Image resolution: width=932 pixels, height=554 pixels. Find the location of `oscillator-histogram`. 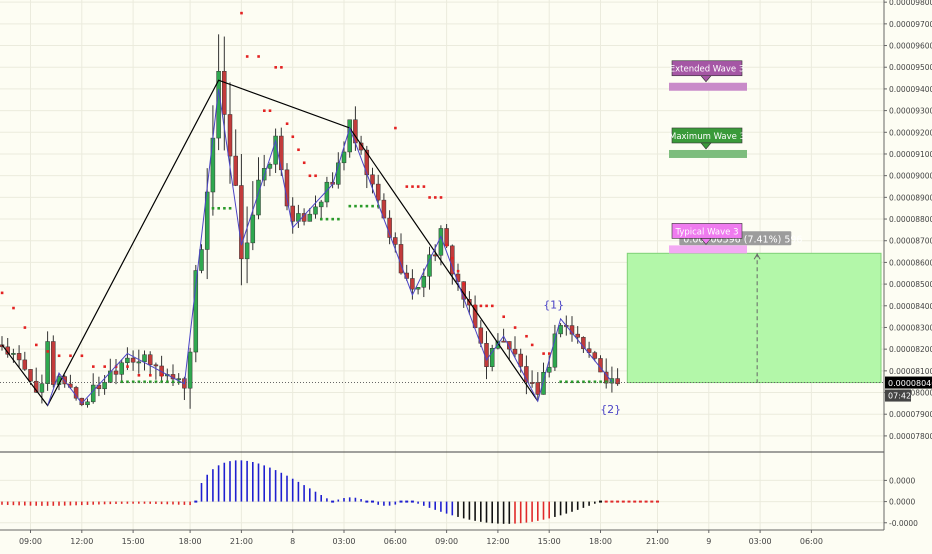

oscillator-histogram is located at coordinates (442, 487).